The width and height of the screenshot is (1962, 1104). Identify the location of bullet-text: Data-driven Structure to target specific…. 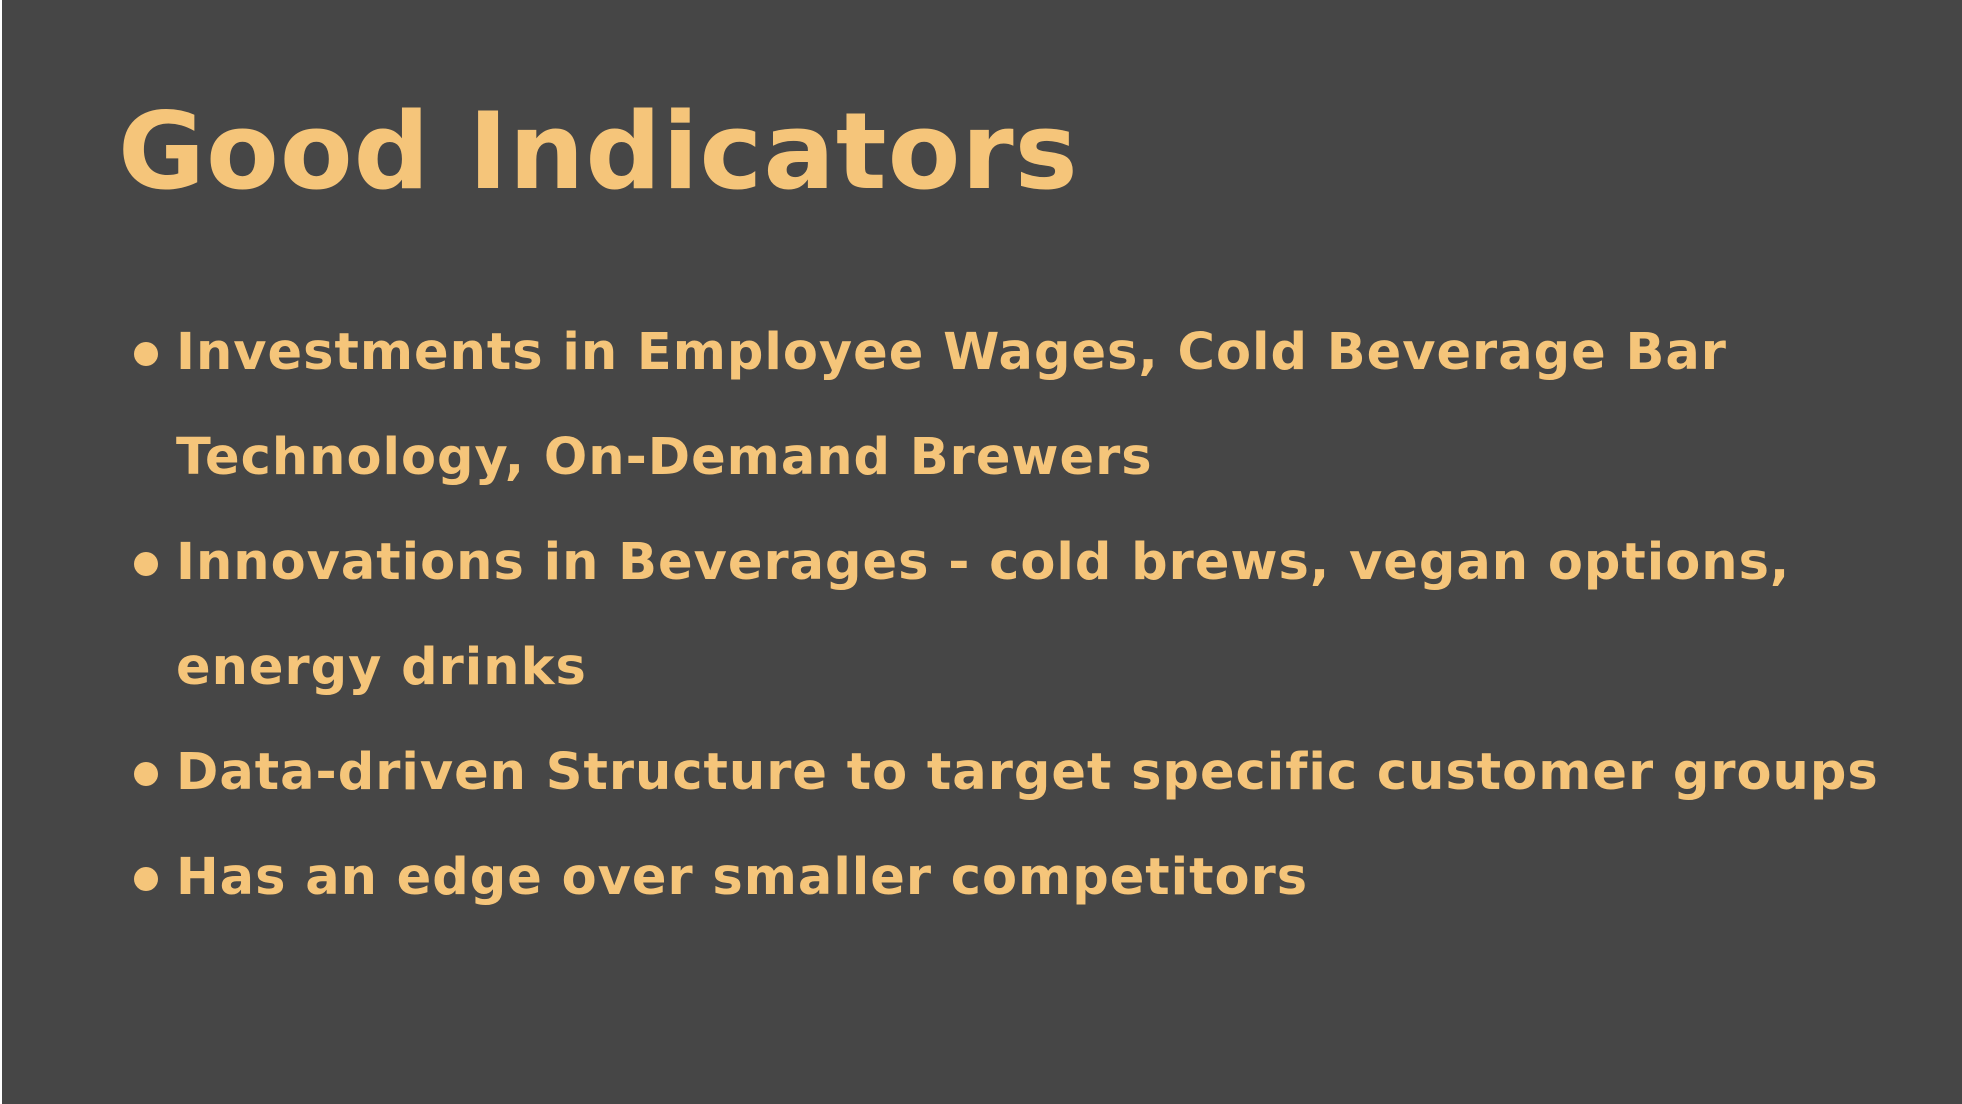
(1027, 772).